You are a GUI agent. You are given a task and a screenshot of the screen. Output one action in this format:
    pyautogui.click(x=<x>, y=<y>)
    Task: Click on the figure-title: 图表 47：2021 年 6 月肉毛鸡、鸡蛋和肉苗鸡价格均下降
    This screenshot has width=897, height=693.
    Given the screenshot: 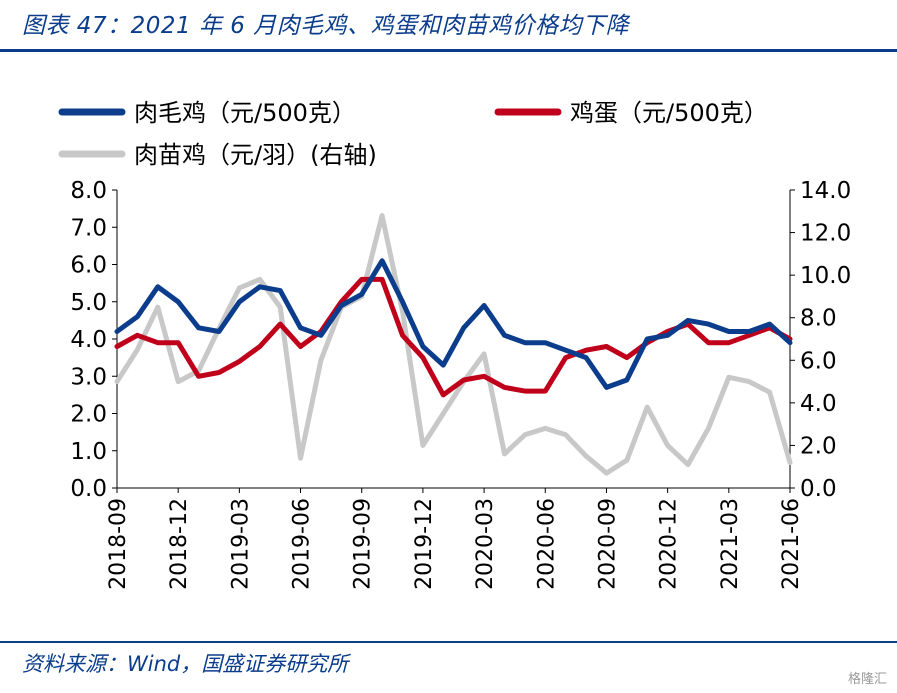 What is the action you would take?
    pyautogui.click(x=326, y=26)
    